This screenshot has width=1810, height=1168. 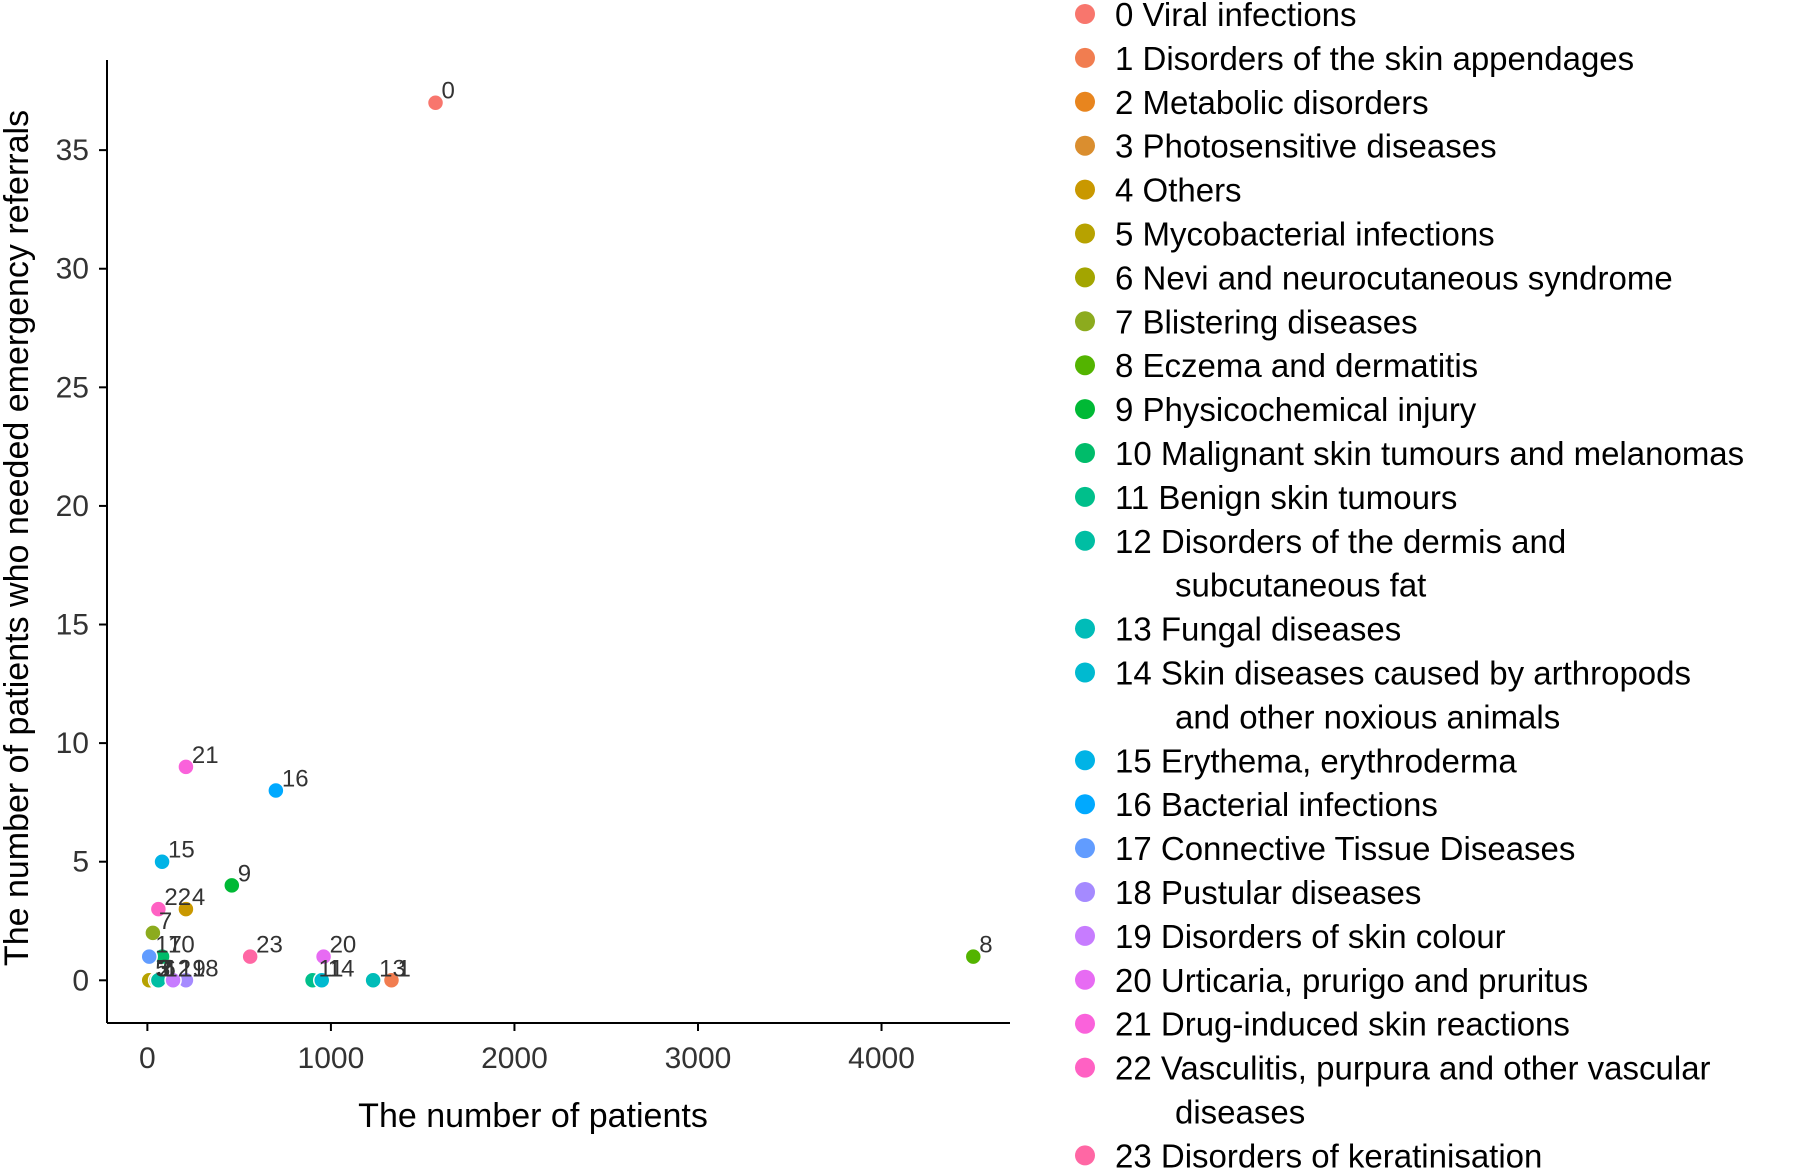 What do you see at coordinates (1328, 1152) in the screenshot?
I see `legend-label: 23 Disorders of keratinisation` at bounding box center [1328, 1152].